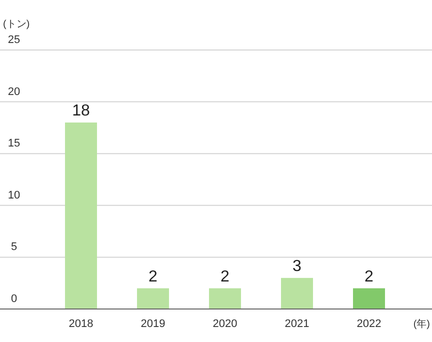 The image size is (432, 342). Describe the element at coordinates (14, 144) in the screenshot. I see `y-tick-label: 15` at that location.